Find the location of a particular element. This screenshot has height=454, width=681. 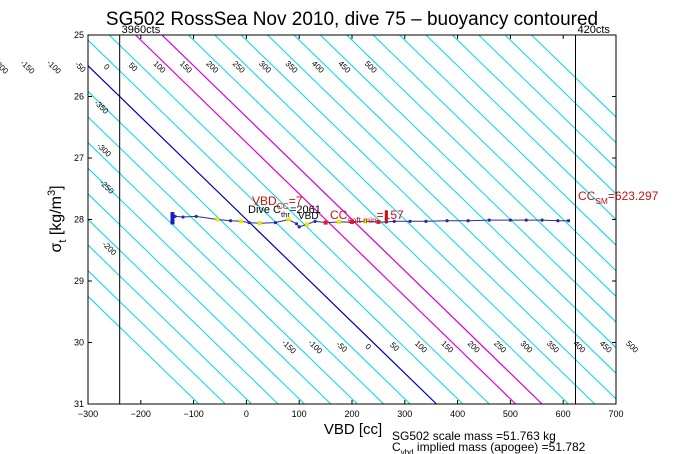

annotation-cc_sm: CCSM=623.297 is located at coordinates (618, 197).